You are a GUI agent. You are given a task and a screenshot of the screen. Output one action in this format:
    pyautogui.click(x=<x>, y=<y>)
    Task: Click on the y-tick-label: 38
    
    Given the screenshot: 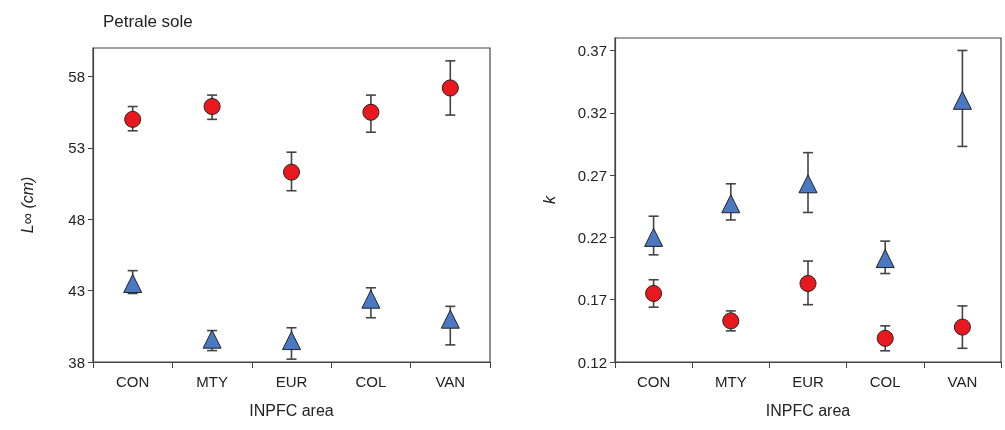 What is the action you would take?
    pyautogui.click(x=76, y=362)
    